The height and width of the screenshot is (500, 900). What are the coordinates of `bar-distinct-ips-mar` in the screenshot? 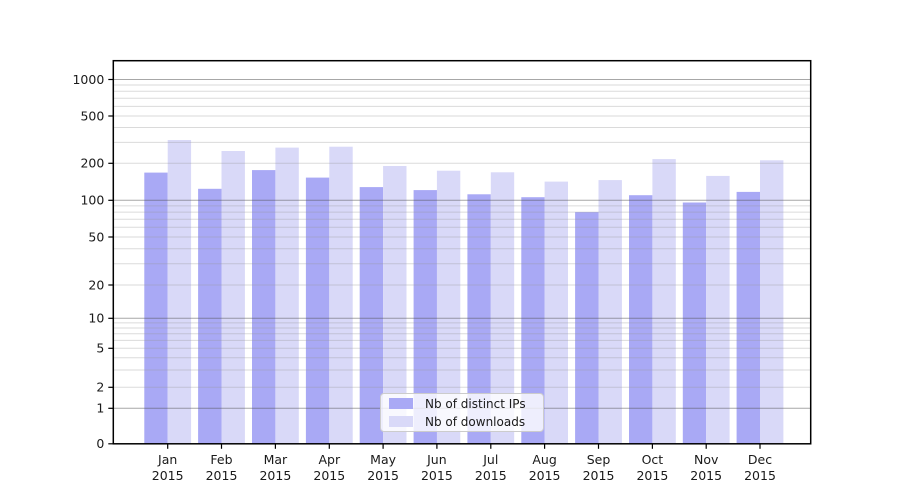 It's located at (264, 307).